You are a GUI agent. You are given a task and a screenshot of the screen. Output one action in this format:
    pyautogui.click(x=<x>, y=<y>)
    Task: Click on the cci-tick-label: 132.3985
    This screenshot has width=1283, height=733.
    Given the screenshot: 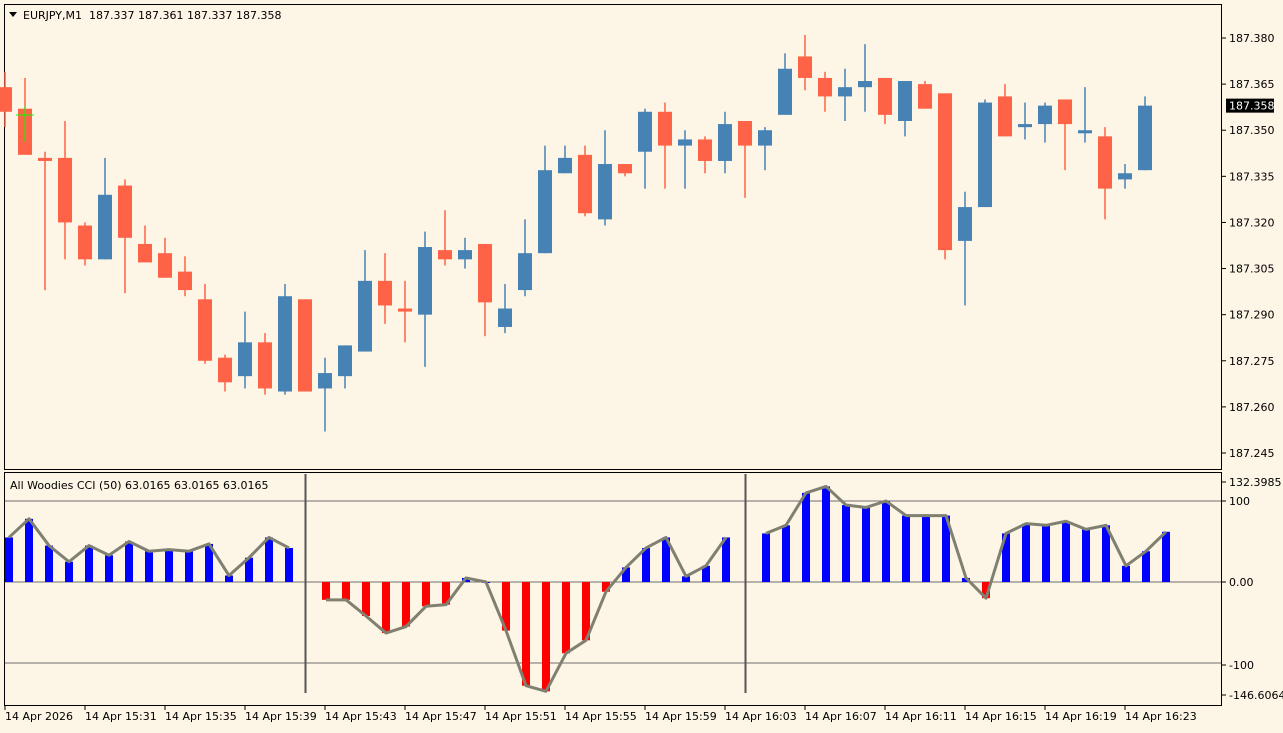 What is the action you would take?
    pyautogui.click(x=1255, y=482)
    